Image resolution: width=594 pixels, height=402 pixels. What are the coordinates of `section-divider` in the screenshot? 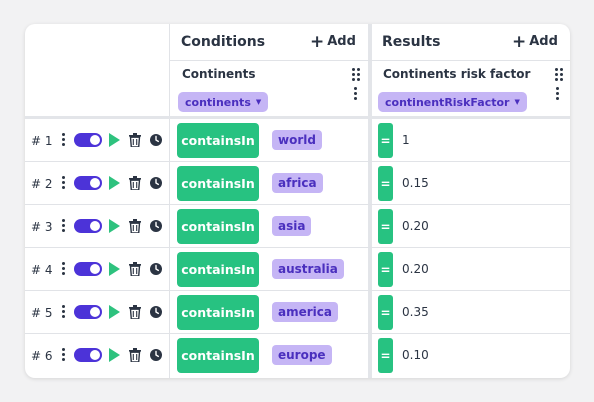 It's located at (370, 201).